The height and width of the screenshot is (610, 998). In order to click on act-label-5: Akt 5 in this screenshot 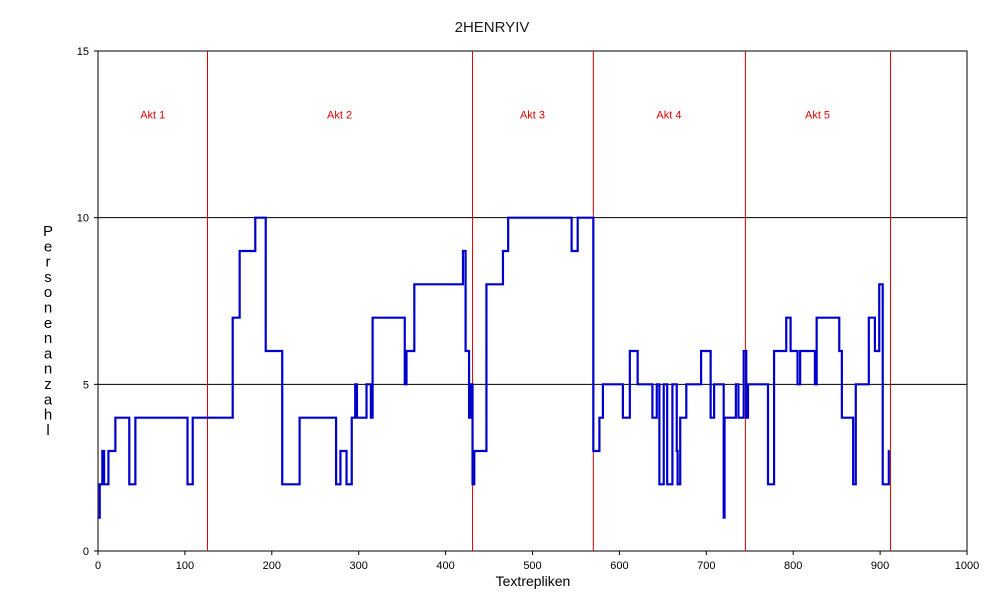, I will do `click(817, 115)`.